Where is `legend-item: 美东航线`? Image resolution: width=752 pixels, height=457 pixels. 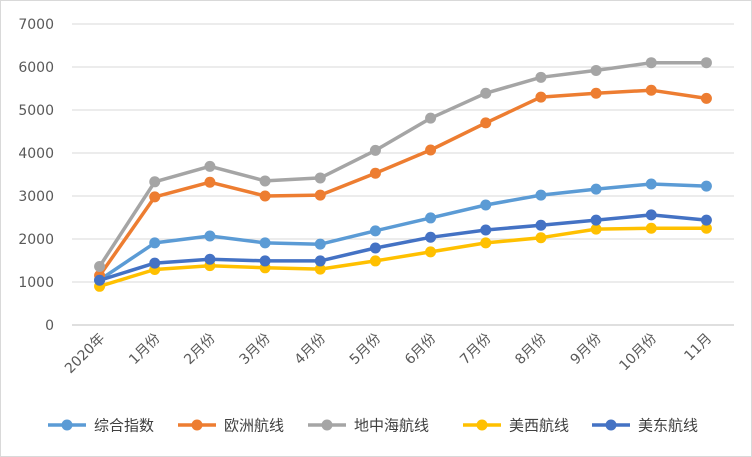 legend-item: 美东航线 is located at coordinates (645, 426).